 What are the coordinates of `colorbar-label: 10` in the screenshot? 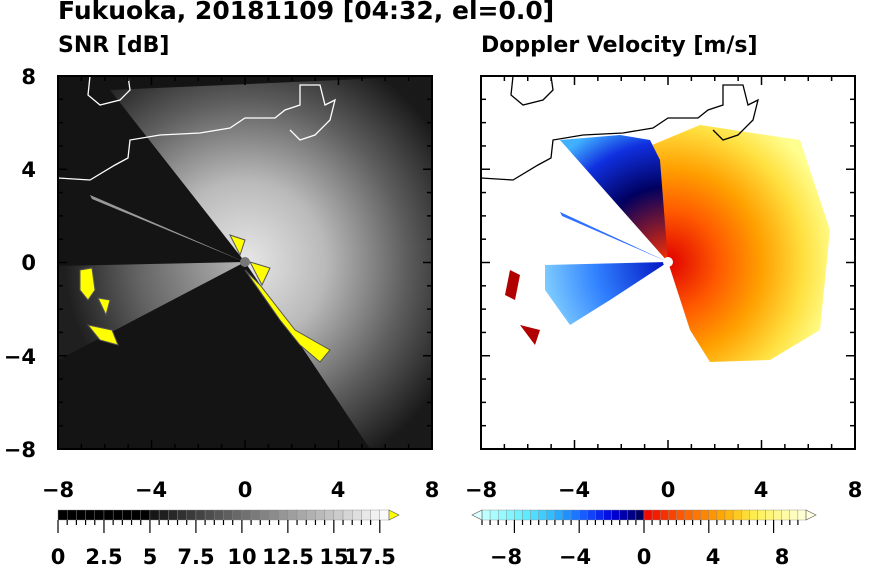 It's located at (241, 557).